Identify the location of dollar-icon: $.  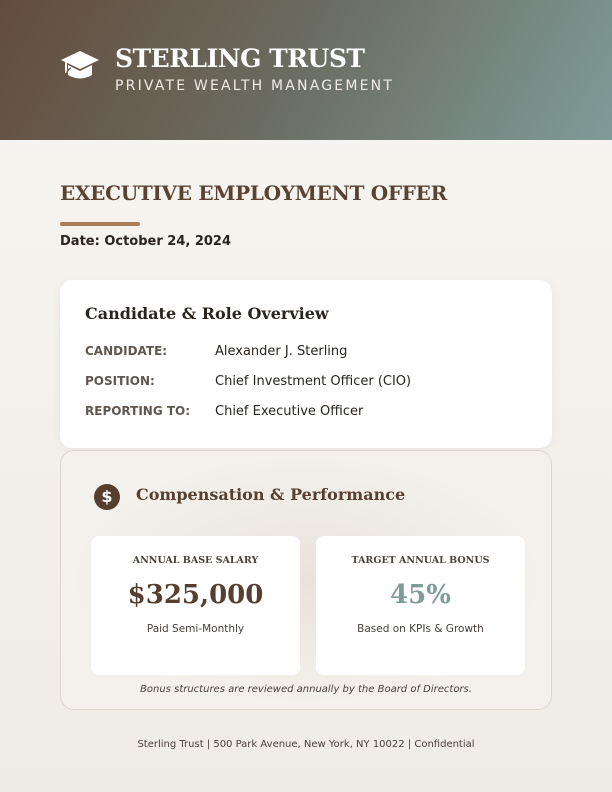
(107, 497).